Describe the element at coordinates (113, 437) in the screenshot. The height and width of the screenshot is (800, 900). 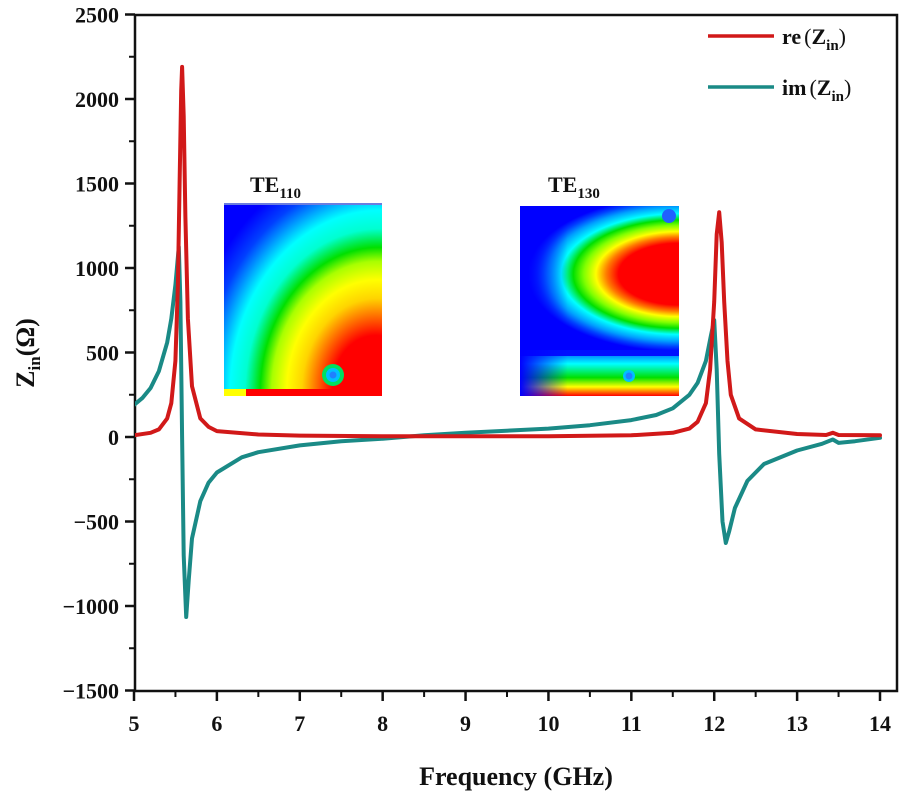
I see `y-tick-label: 0` at that location.